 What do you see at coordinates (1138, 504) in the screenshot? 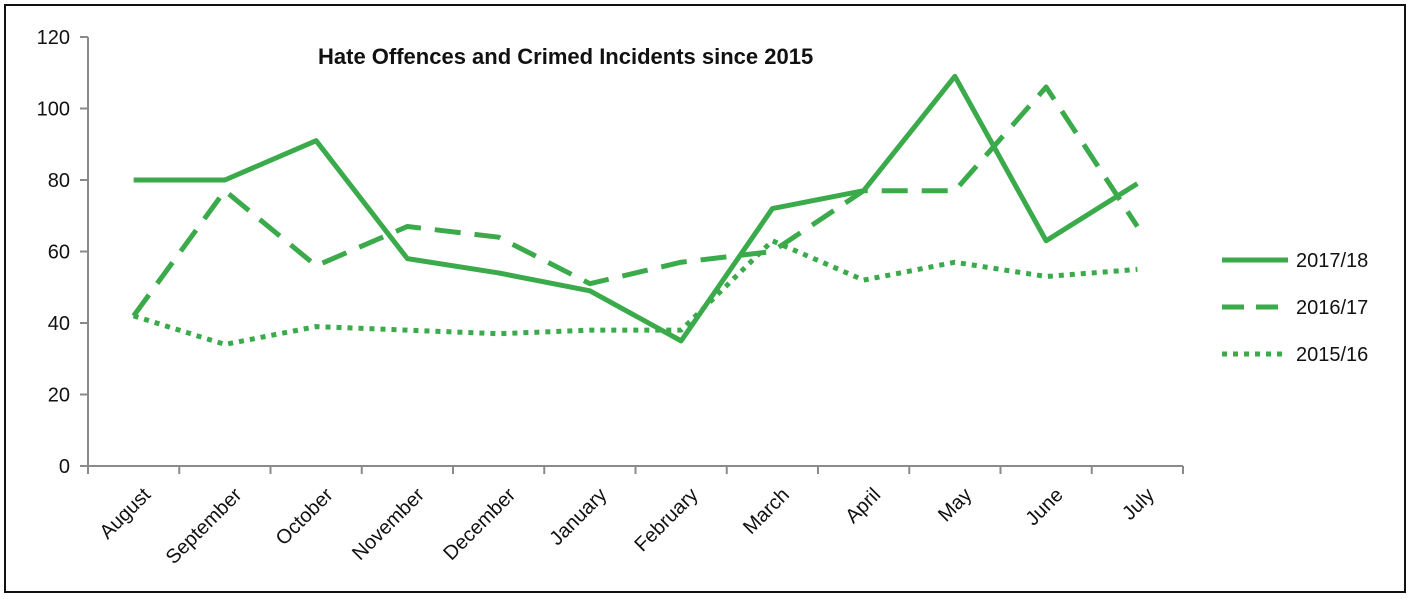
I see `x-tick-label: July` at bounding box center [1138, 504].